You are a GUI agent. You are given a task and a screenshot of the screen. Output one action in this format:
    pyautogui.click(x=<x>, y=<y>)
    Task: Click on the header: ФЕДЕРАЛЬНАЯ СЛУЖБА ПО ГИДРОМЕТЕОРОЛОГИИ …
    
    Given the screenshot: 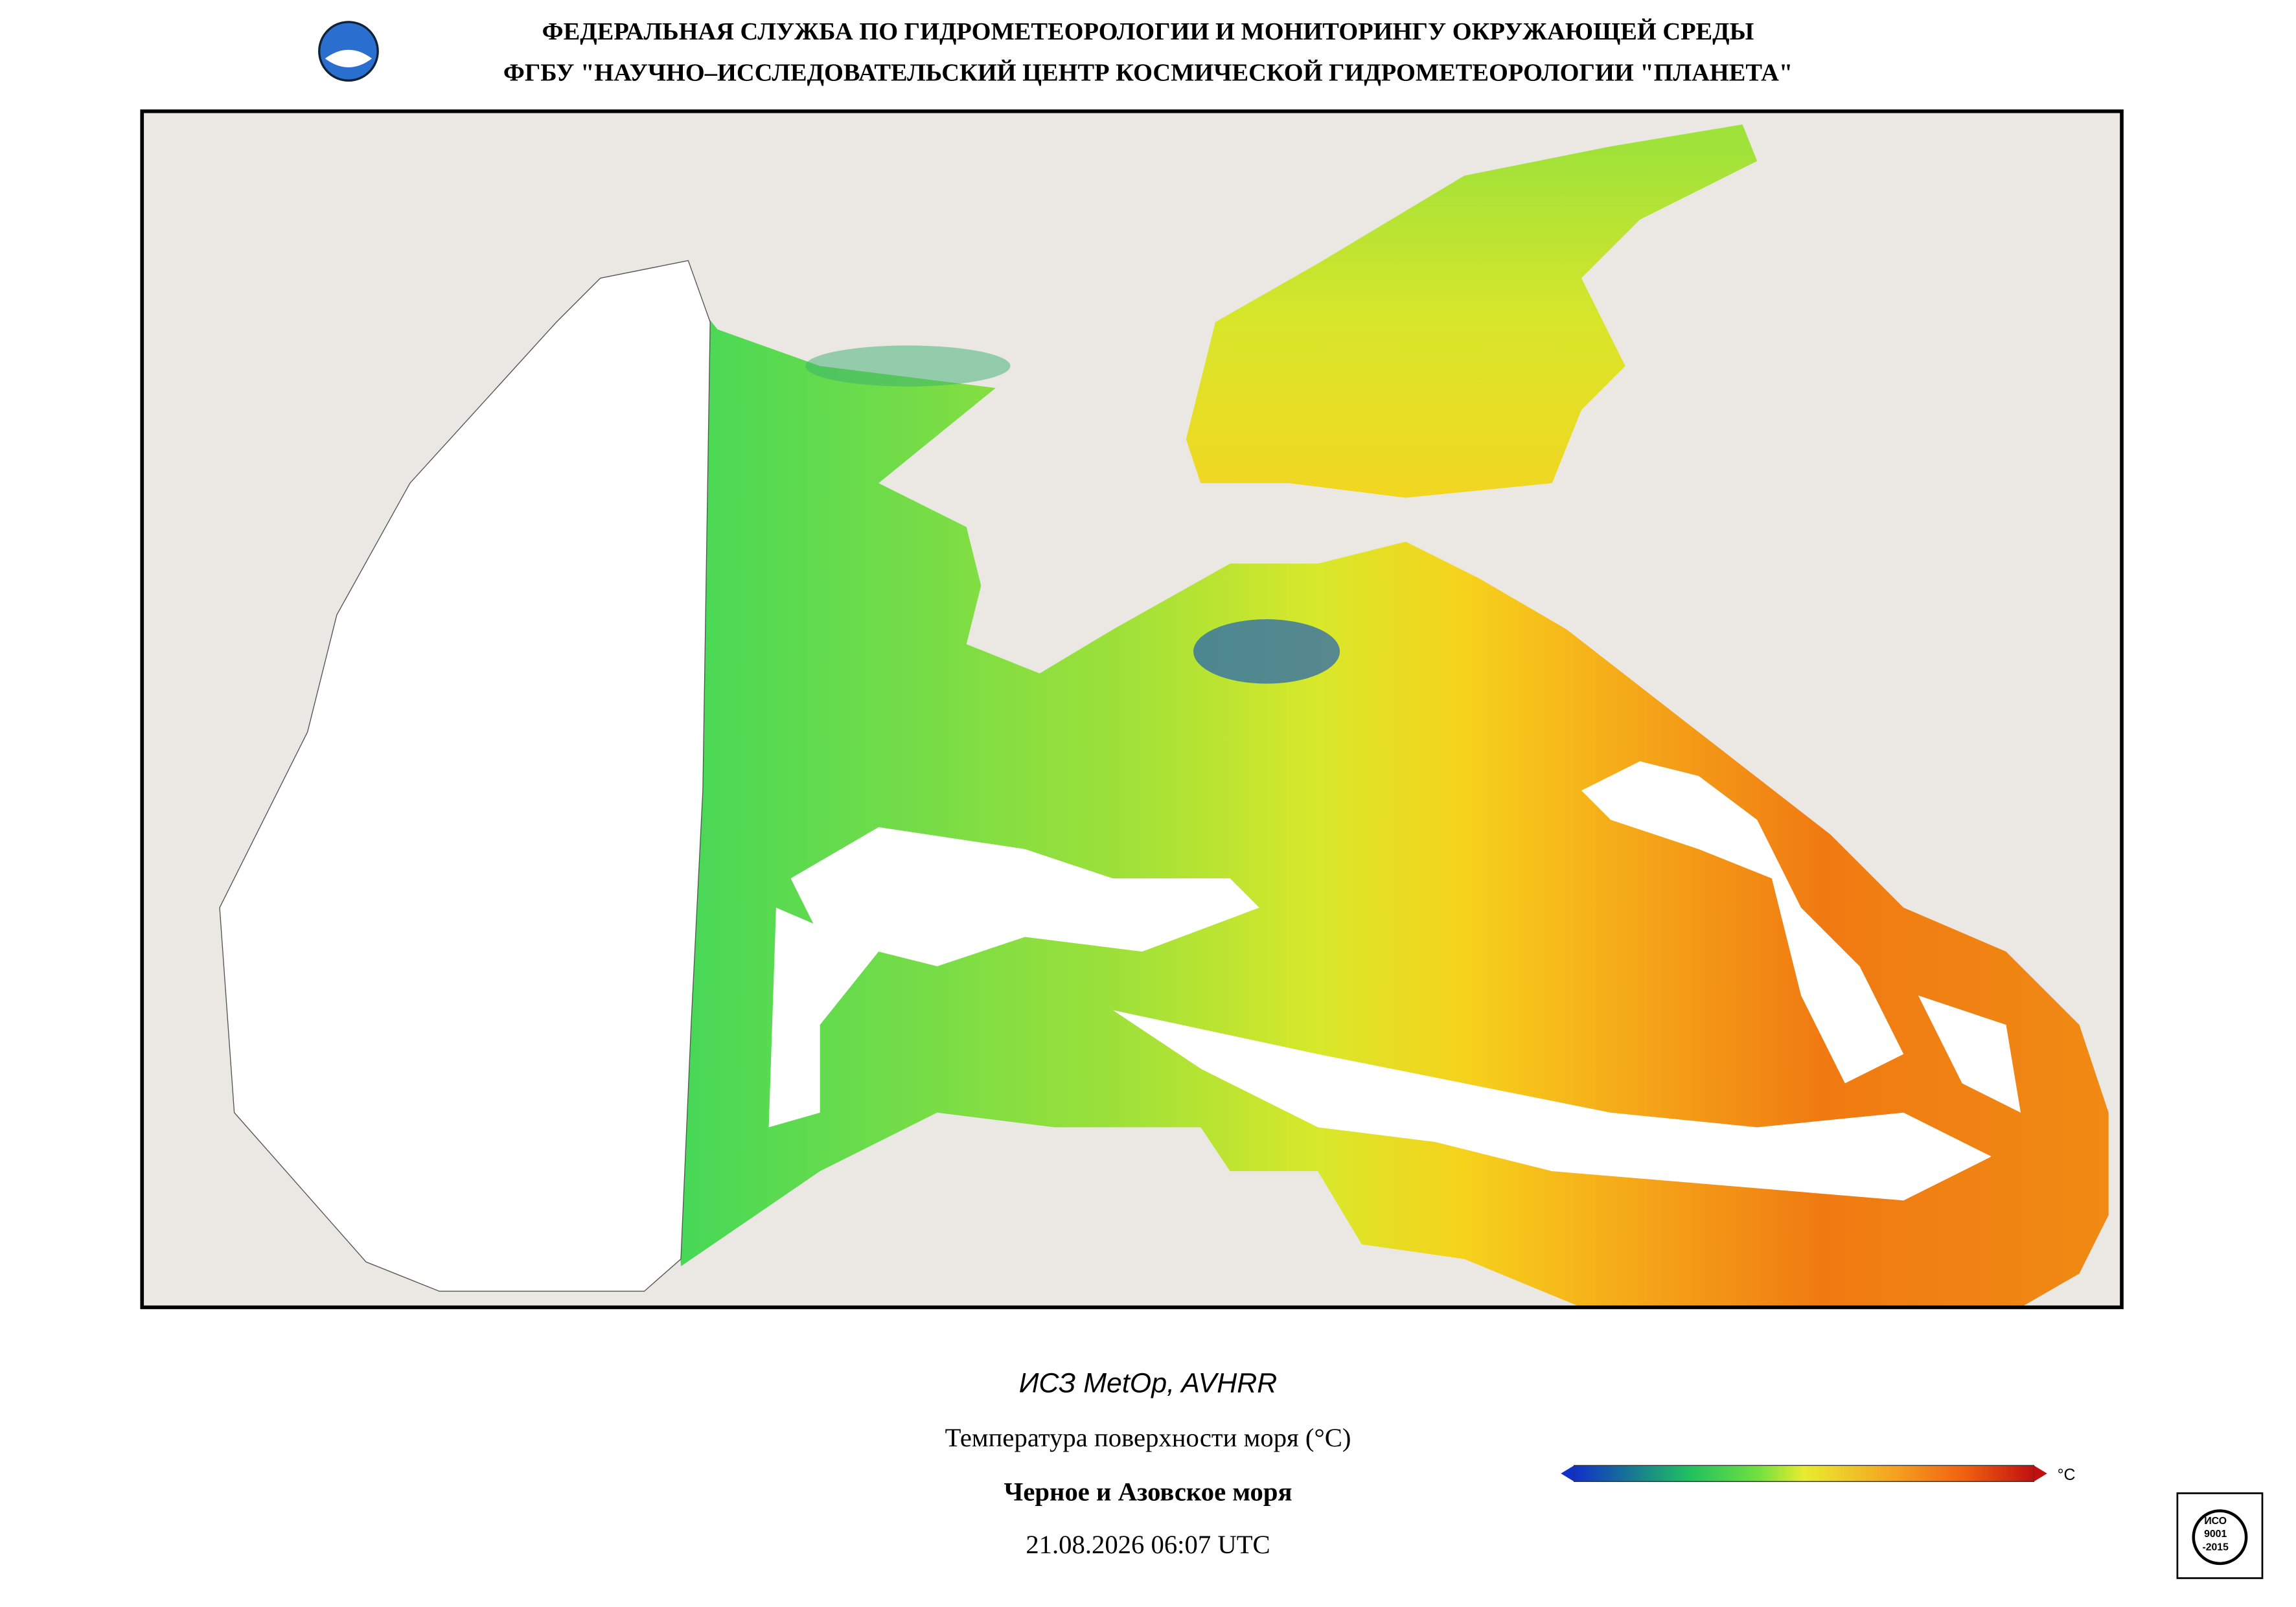 What is the action you would take?
    pyautogui.click(x=1055, y=52)
    